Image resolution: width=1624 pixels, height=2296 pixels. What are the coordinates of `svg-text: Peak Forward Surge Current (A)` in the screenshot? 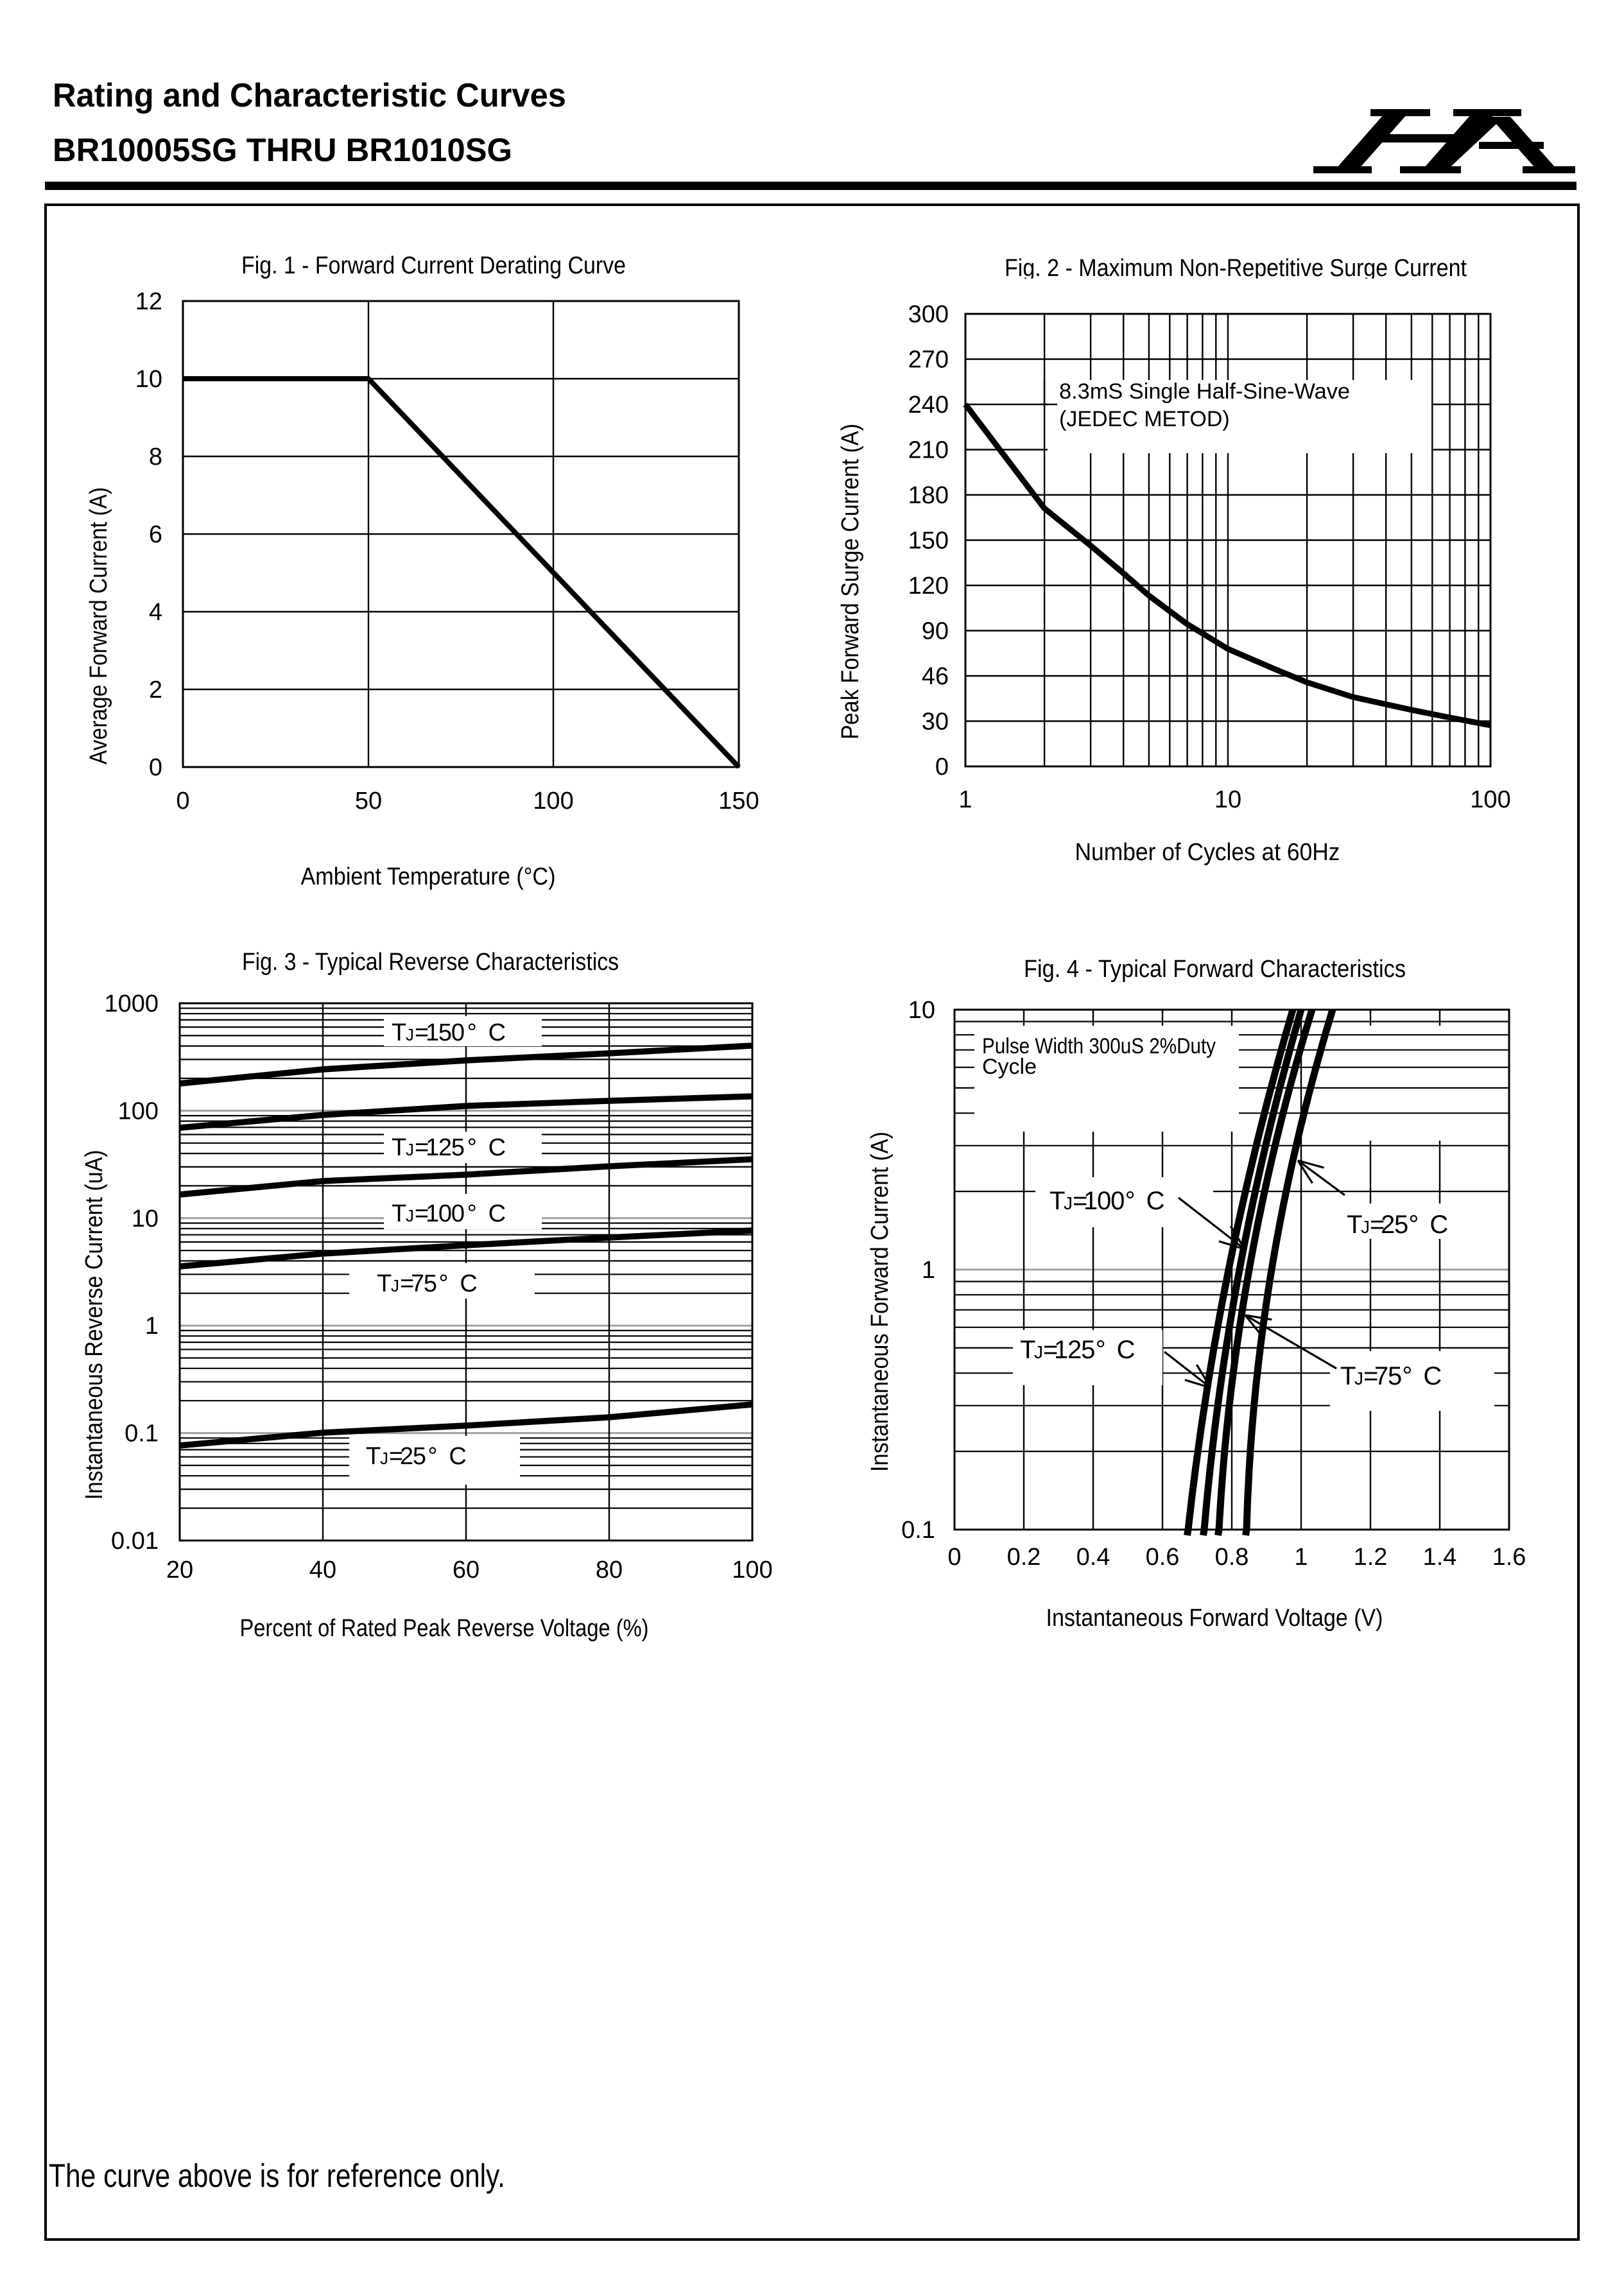 It's located at (850, 581).